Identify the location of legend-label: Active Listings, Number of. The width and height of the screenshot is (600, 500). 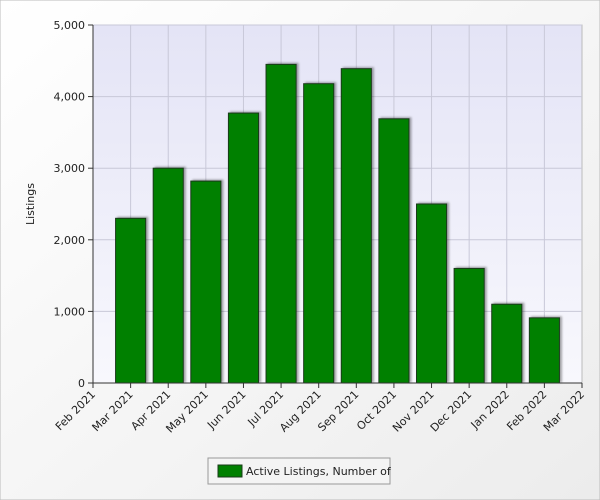
(319, 471).